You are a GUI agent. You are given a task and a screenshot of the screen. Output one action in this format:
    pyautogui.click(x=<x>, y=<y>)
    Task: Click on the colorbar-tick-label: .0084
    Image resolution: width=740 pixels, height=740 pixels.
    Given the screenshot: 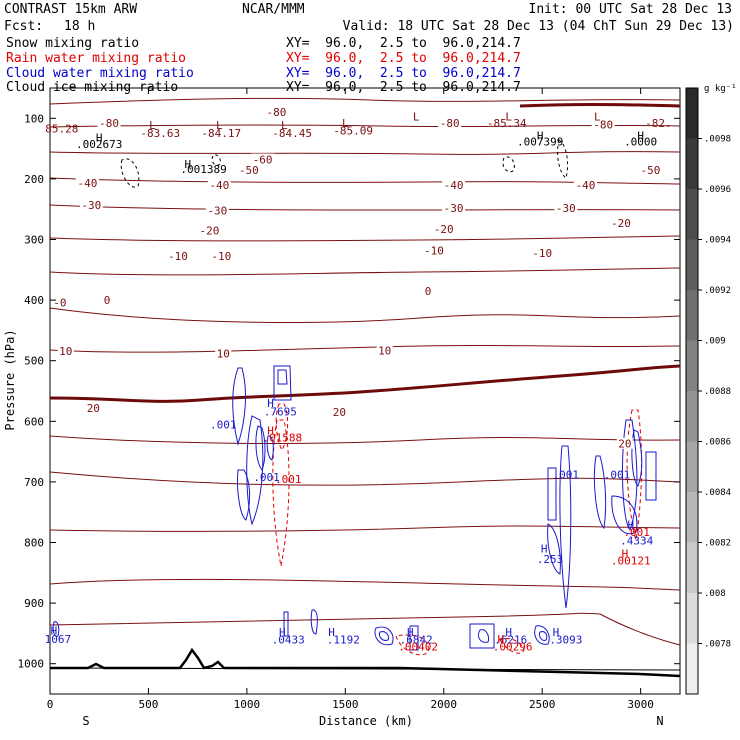 What is the action you would take?
    pyautogui.click(x=717, y=493)
    